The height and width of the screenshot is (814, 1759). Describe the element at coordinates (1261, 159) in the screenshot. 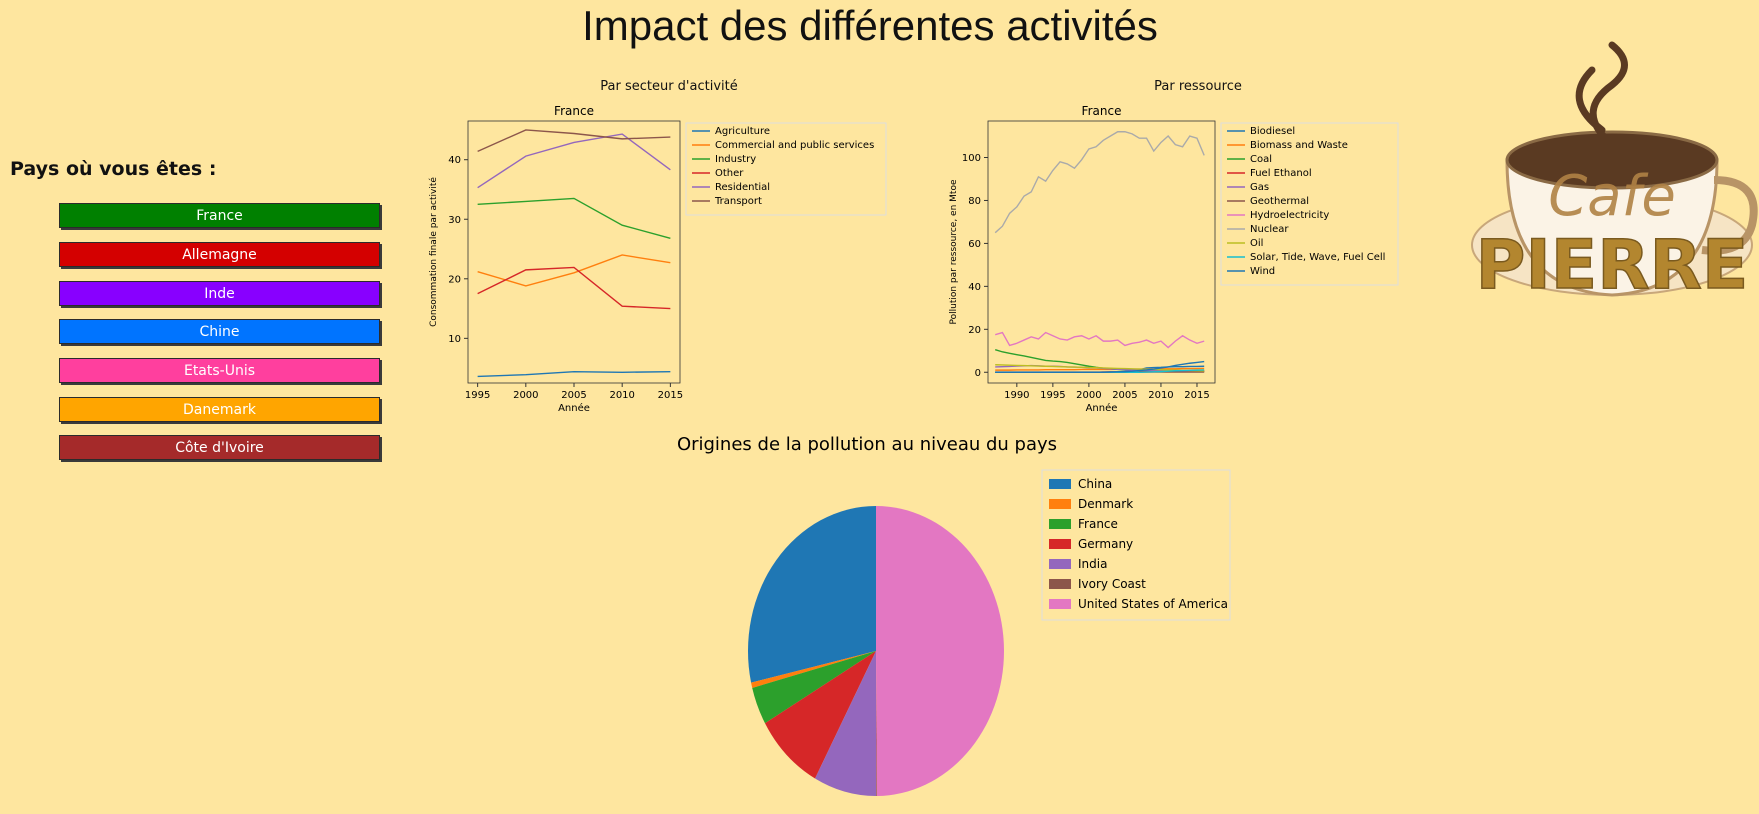

I see `legend-label-coal: Coal` at that location.